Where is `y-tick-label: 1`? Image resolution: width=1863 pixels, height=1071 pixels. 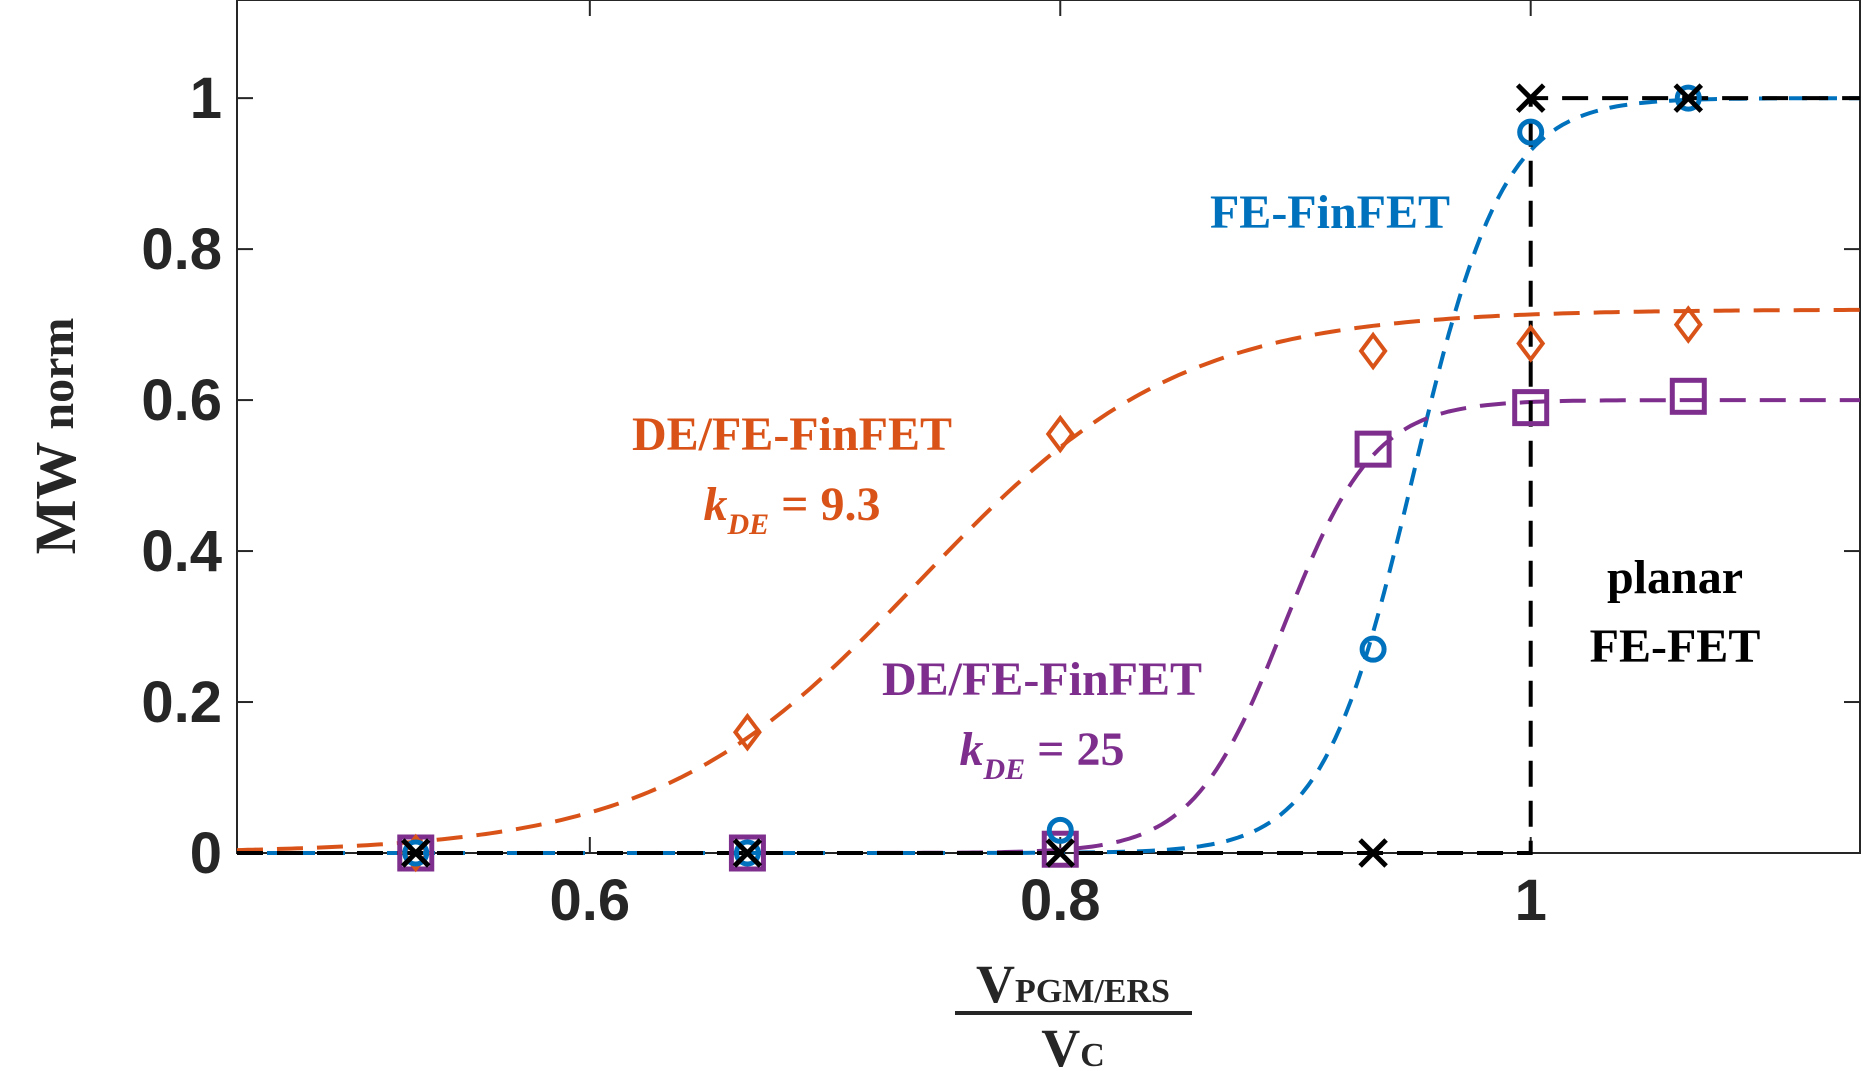 y-tick-label: 1 is located at coordinates (206, 98).